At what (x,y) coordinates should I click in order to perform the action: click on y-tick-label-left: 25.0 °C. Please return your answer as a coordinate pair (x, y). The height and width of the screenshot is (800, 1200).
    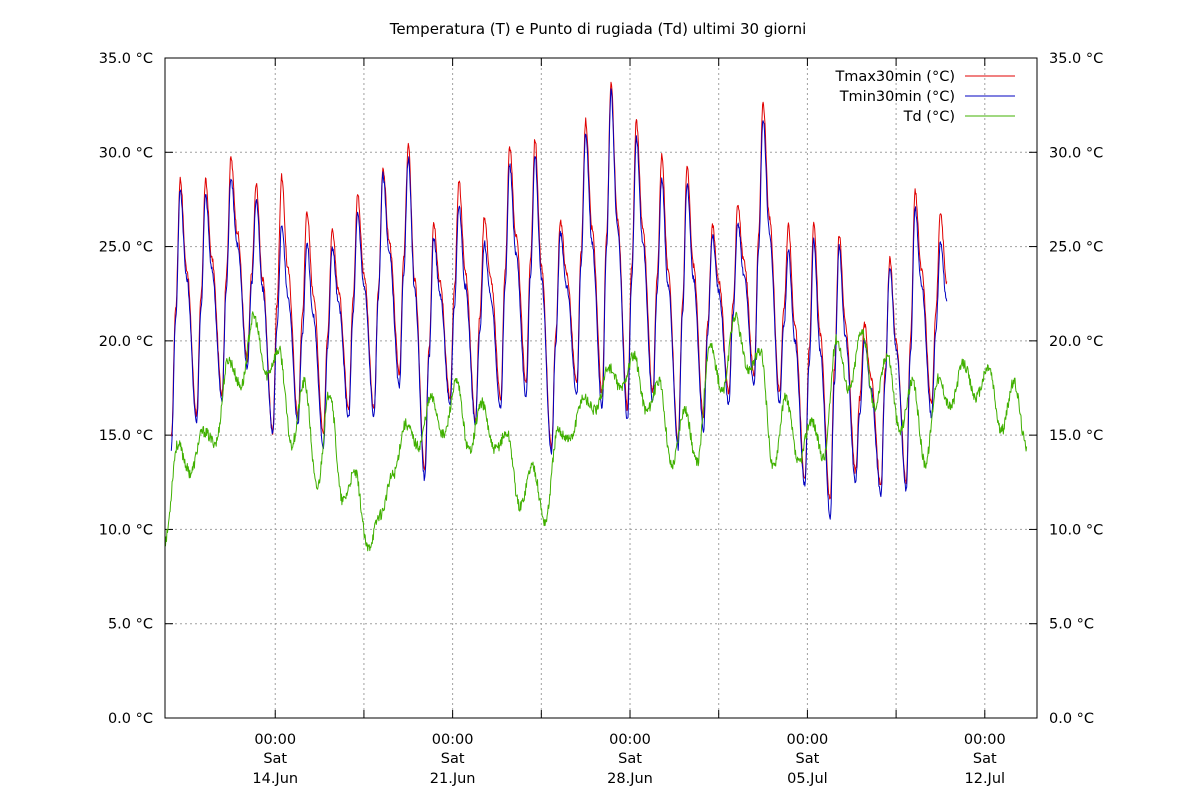
    Looking at the image, I should click on (126, 248).